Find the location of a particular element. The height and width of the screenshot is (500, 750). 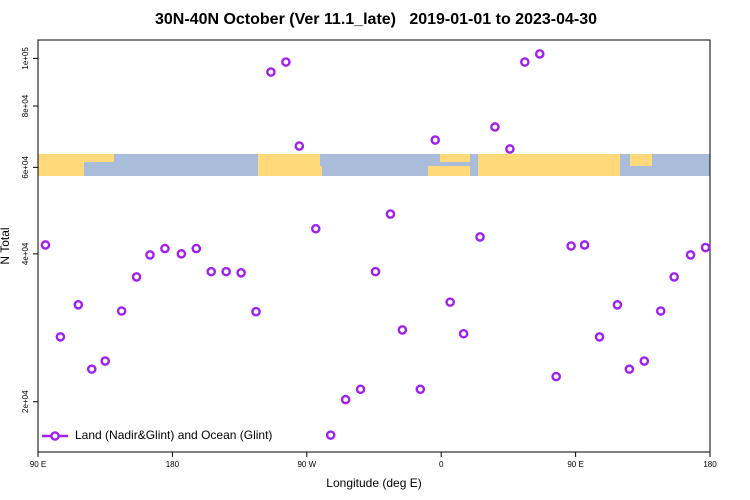

x-tick-label: 0 is located at coordinates (441, 464).